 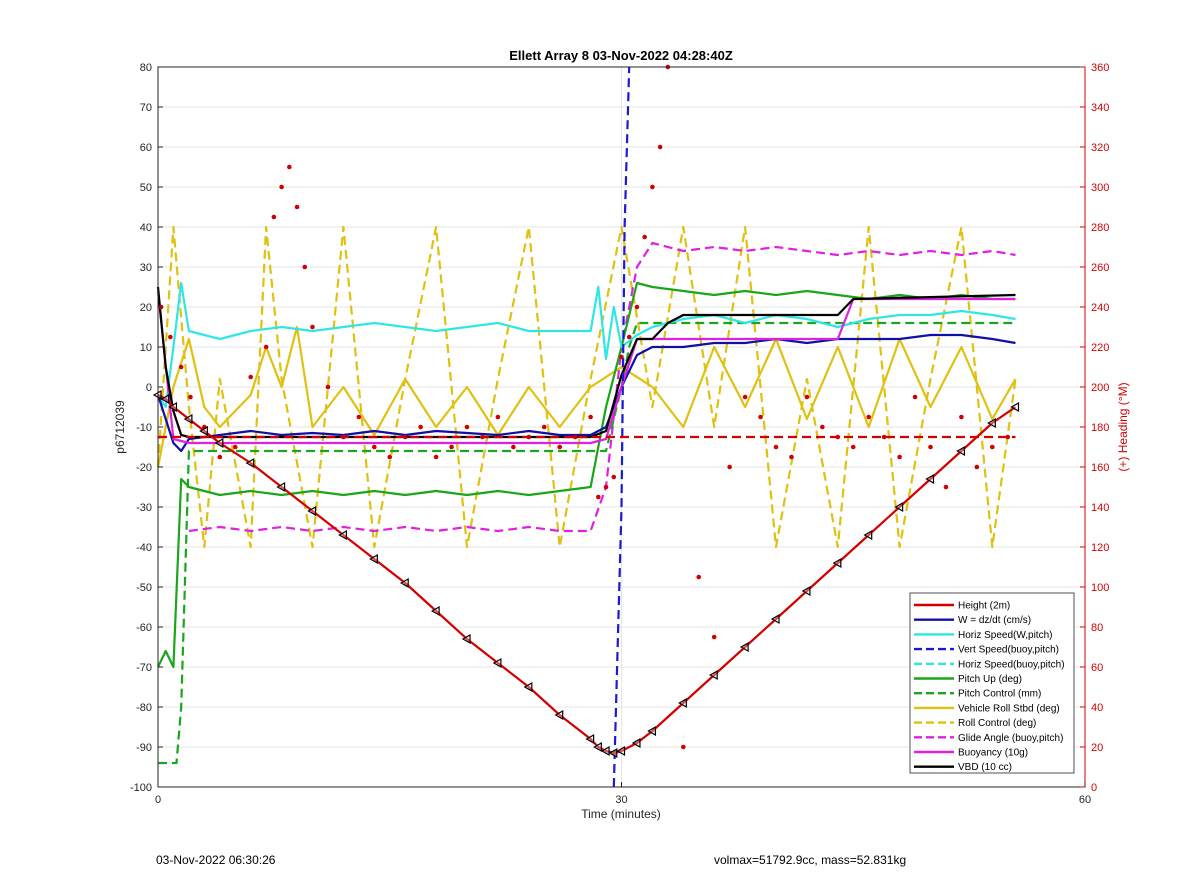 What do you see at coordinates (144, 668) in the screenshot?
I see `left-tick-label: -70` at bounding box center [144, 668].